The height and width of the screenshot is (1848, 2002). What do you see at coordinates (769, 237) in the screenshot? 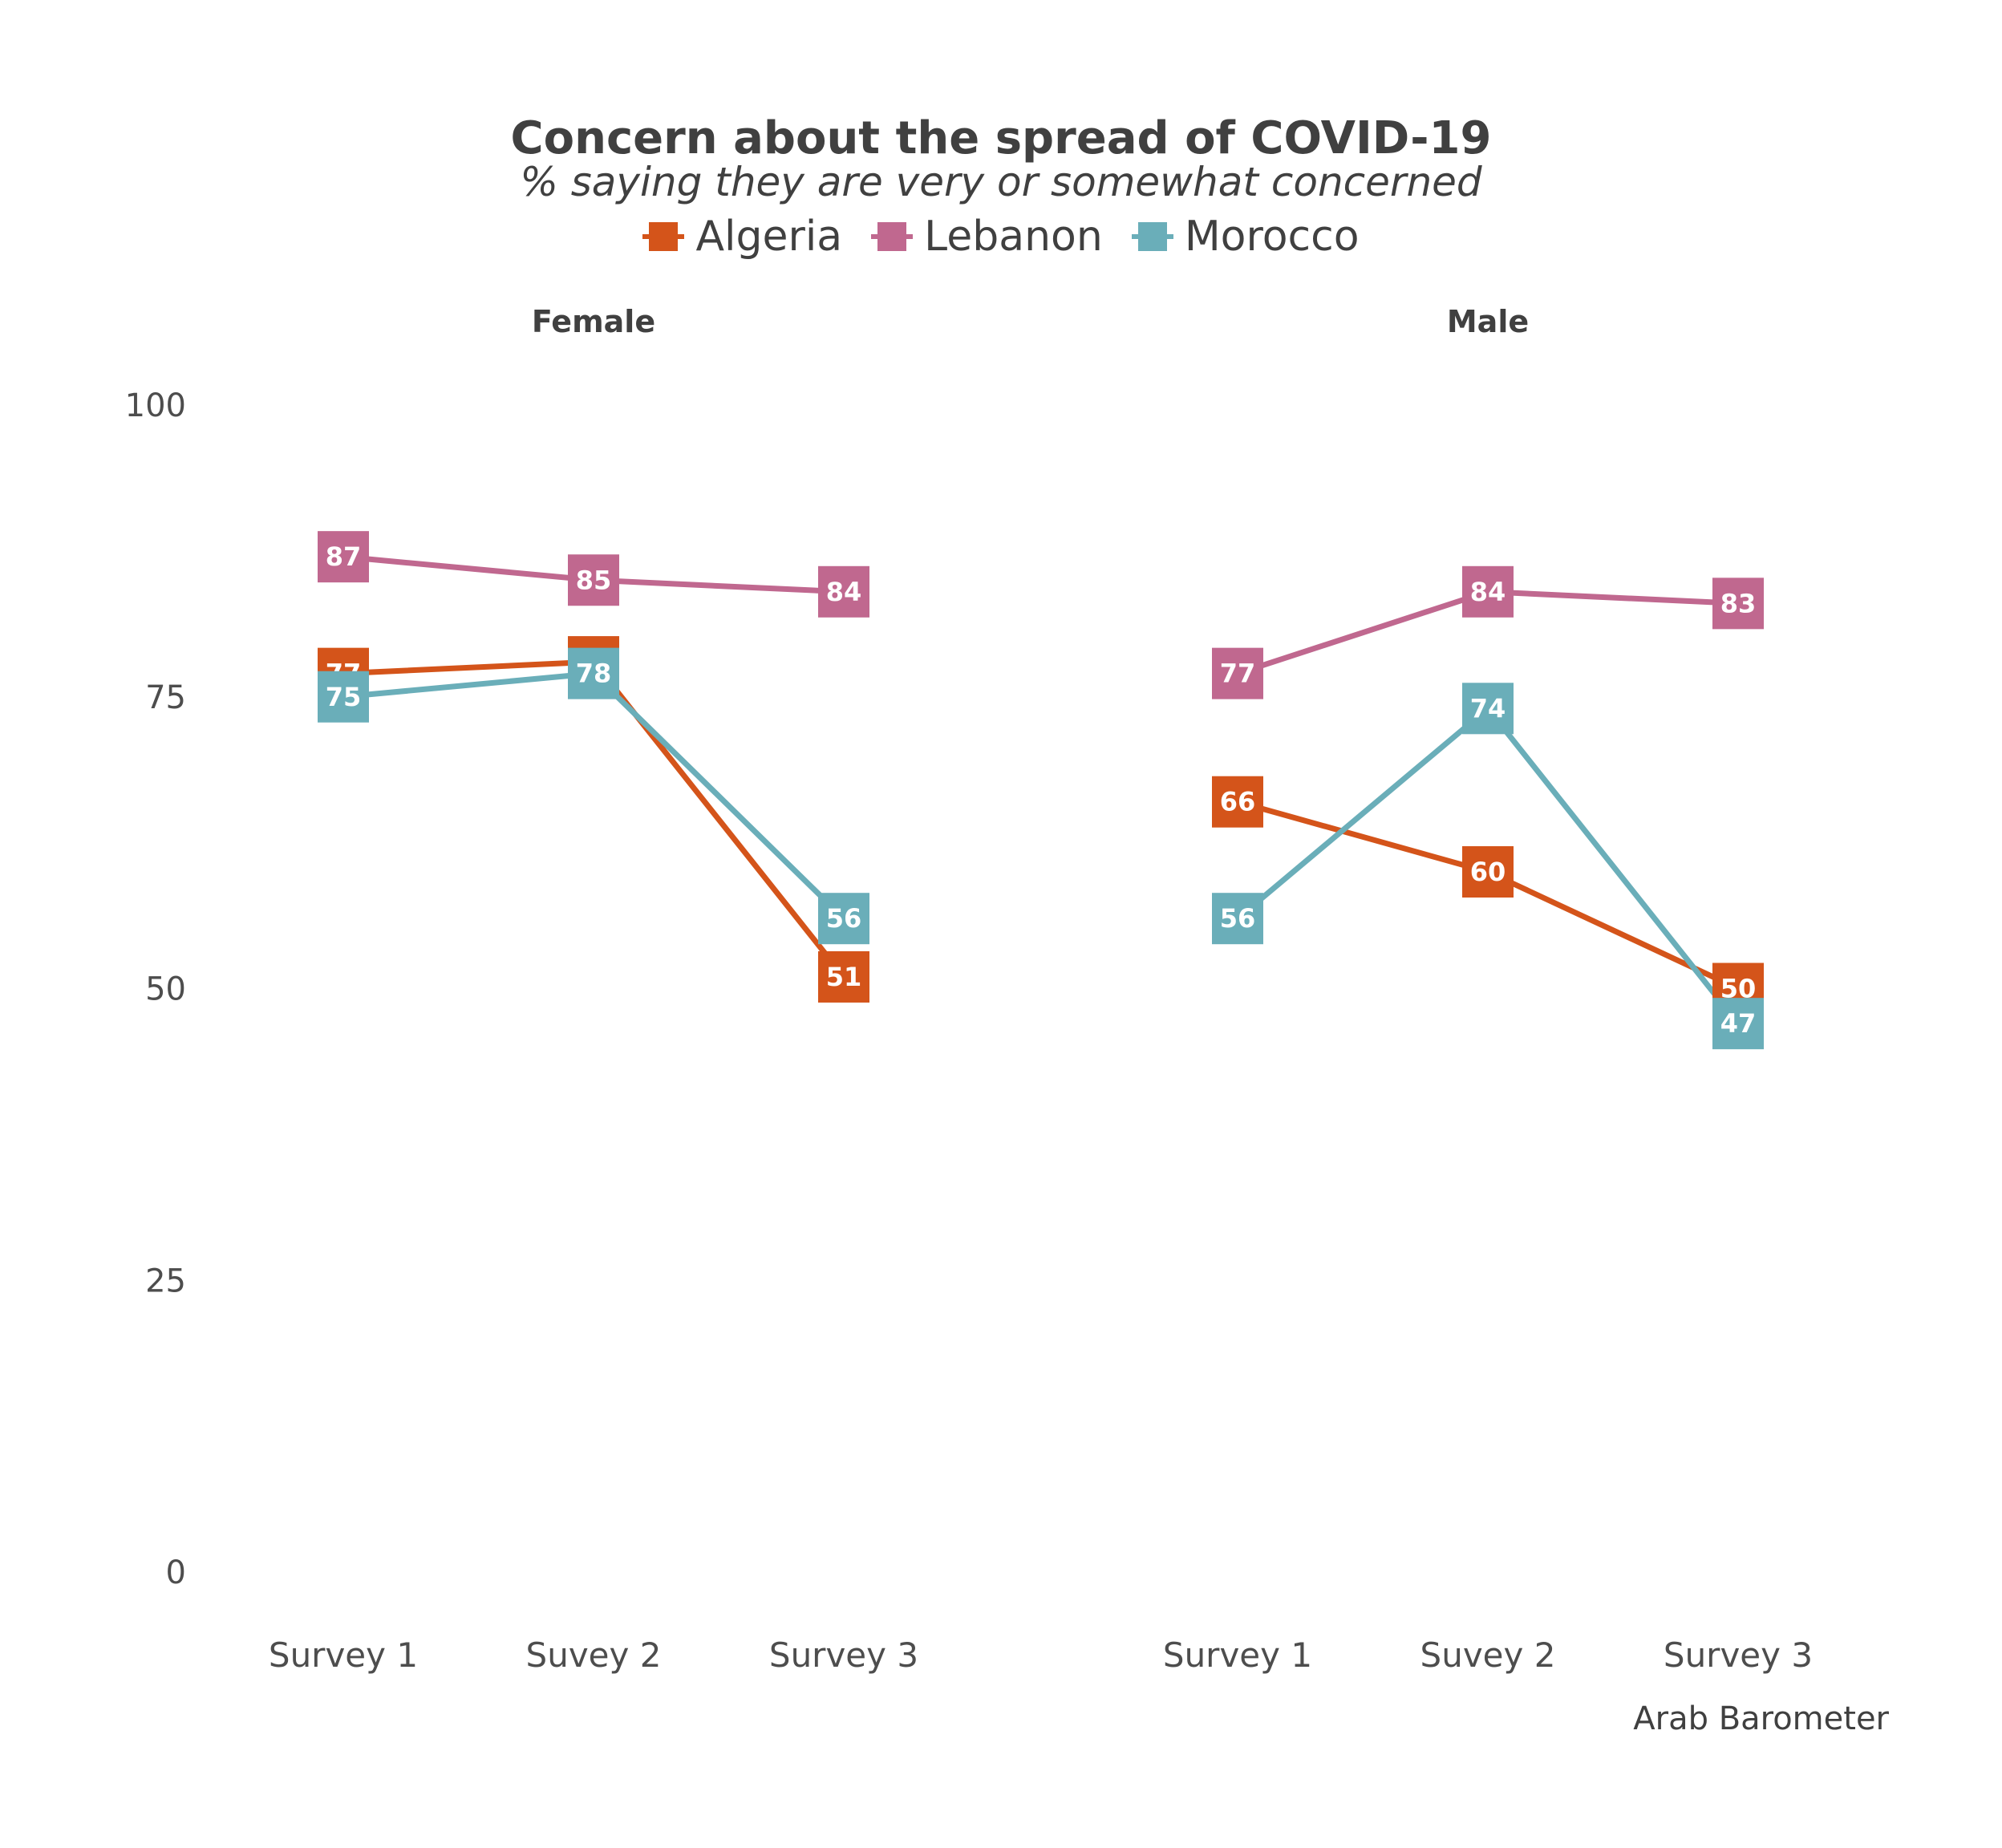
I see `legend-label-algeria: Algeria` at bounding box center [769, 237].